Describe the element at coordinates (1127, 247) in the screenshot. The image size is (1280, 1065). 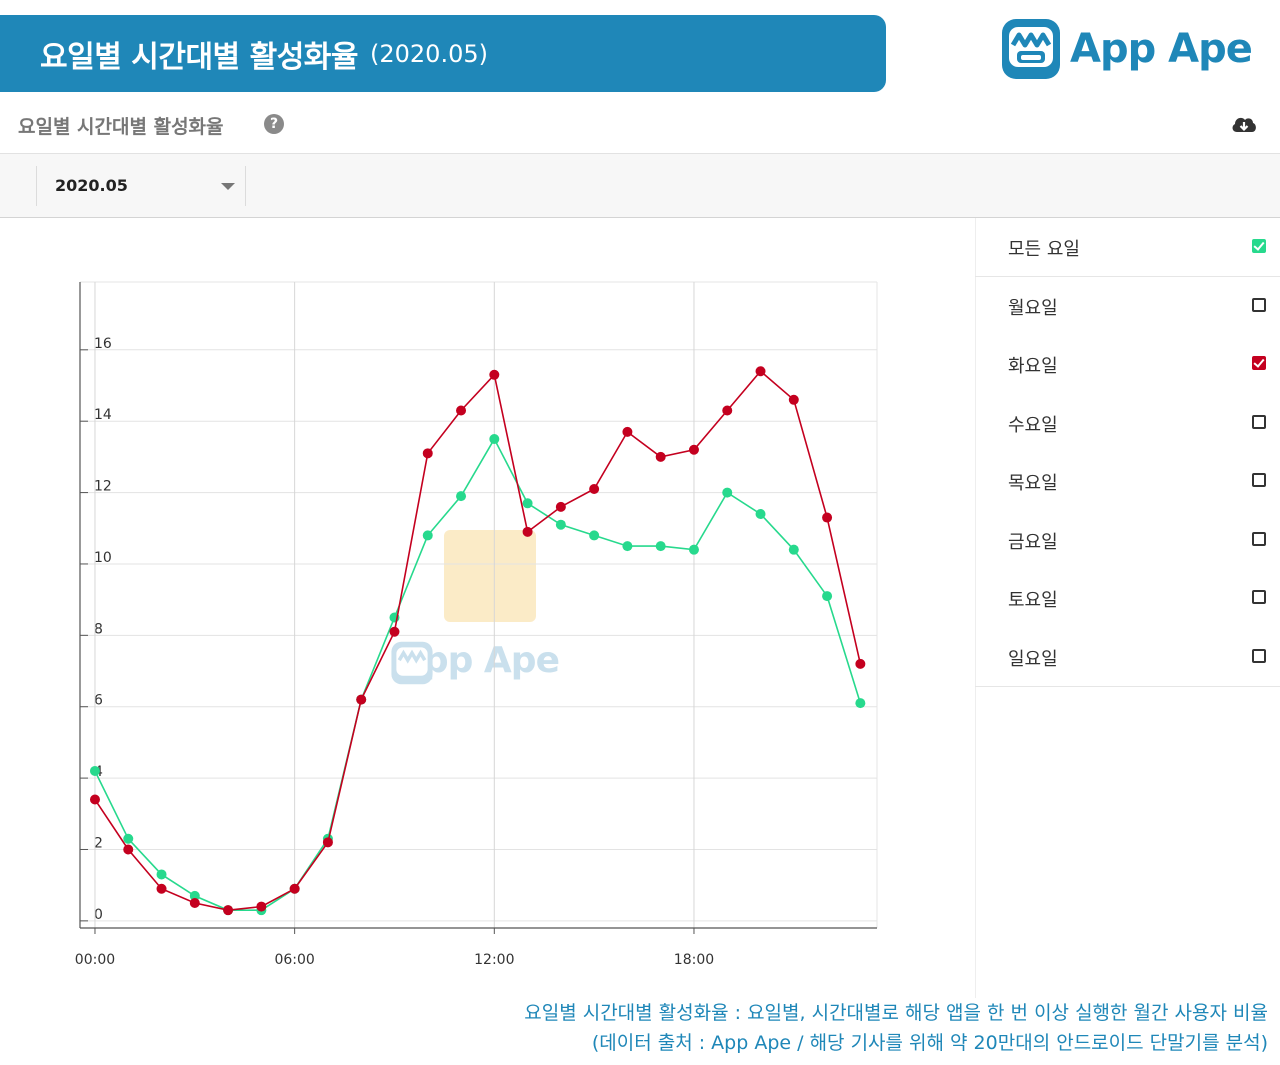
I see `legend-item: 모든 요일` at that location.